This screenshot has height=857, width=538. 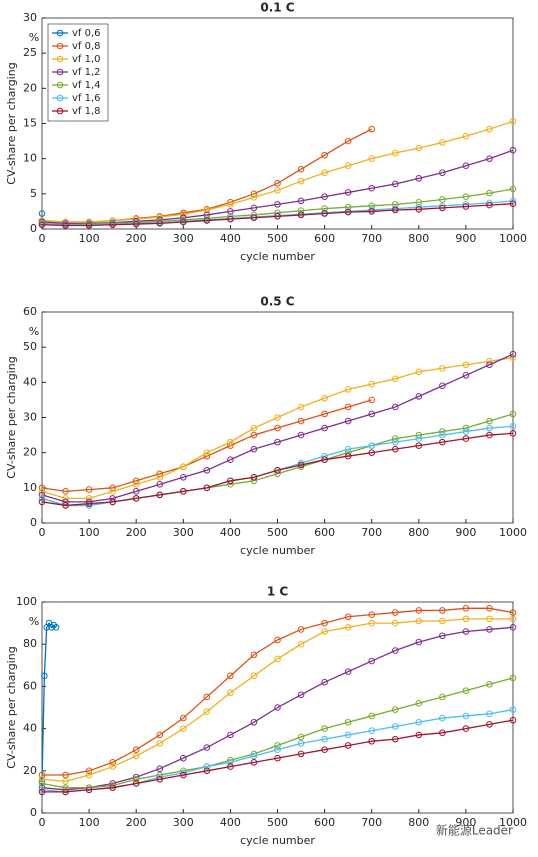 What do you see at coordinates (33, 812) in the screenshot?
I see `y-tick-label: 0` at bounding box center [33, 812].